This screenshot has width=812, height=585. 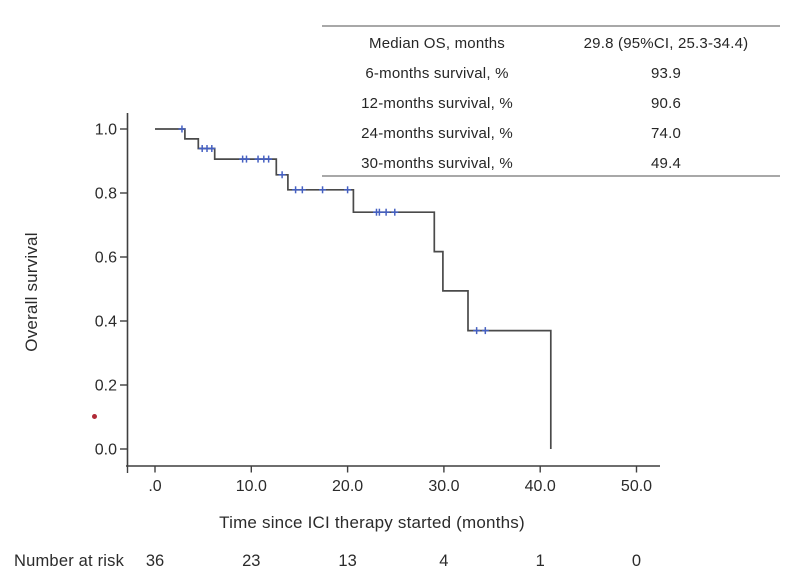 What do you see at coordinates (443, 486) in the screenshot?
I see `x-tick-label: 30.0` at bounding box center [443, 486].